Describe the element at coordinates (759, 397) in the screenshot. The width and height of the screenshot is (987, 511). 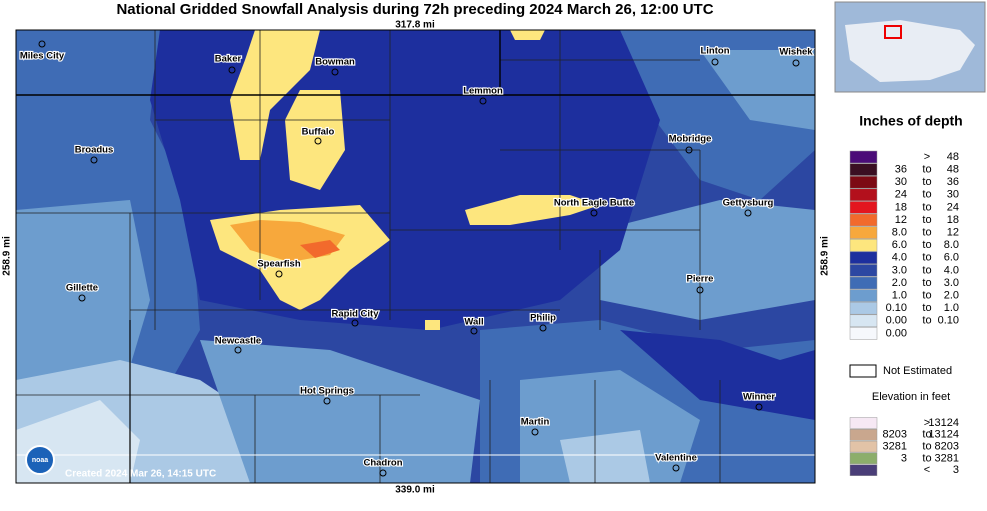
I see `city-label: Winner` at that location.